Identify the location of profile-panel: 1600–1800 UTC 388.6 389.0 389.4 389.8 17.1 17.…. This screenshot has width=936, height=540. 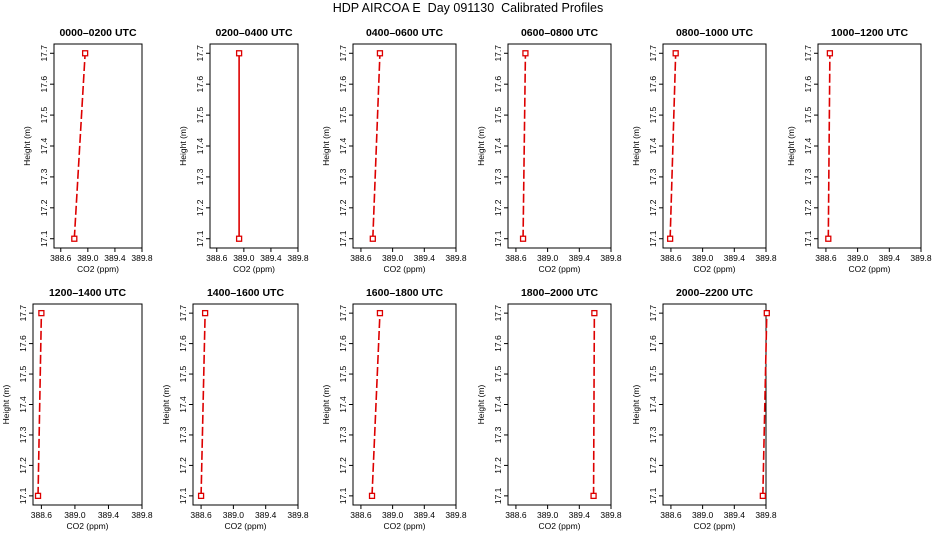
(394, 409).